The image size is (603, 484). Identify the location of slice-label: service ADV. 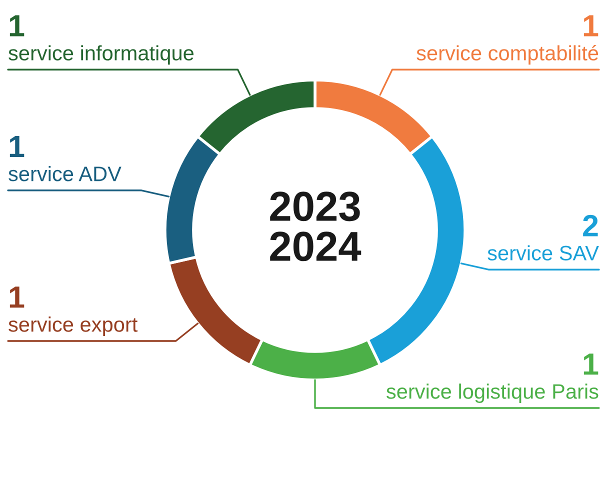
(65, 174).